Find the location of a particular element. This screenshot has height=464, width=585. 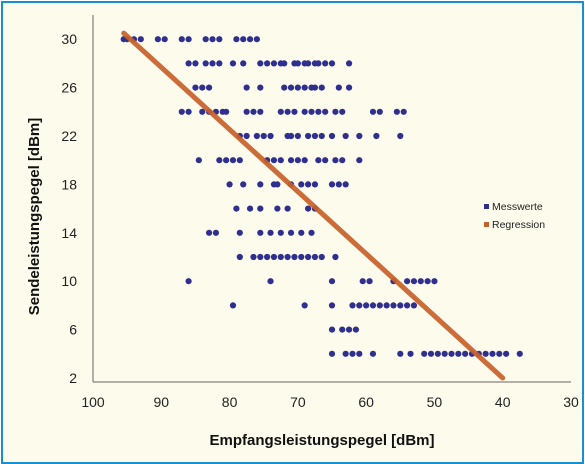

x-tick-label: 40 is located at coordinates (503, 402).